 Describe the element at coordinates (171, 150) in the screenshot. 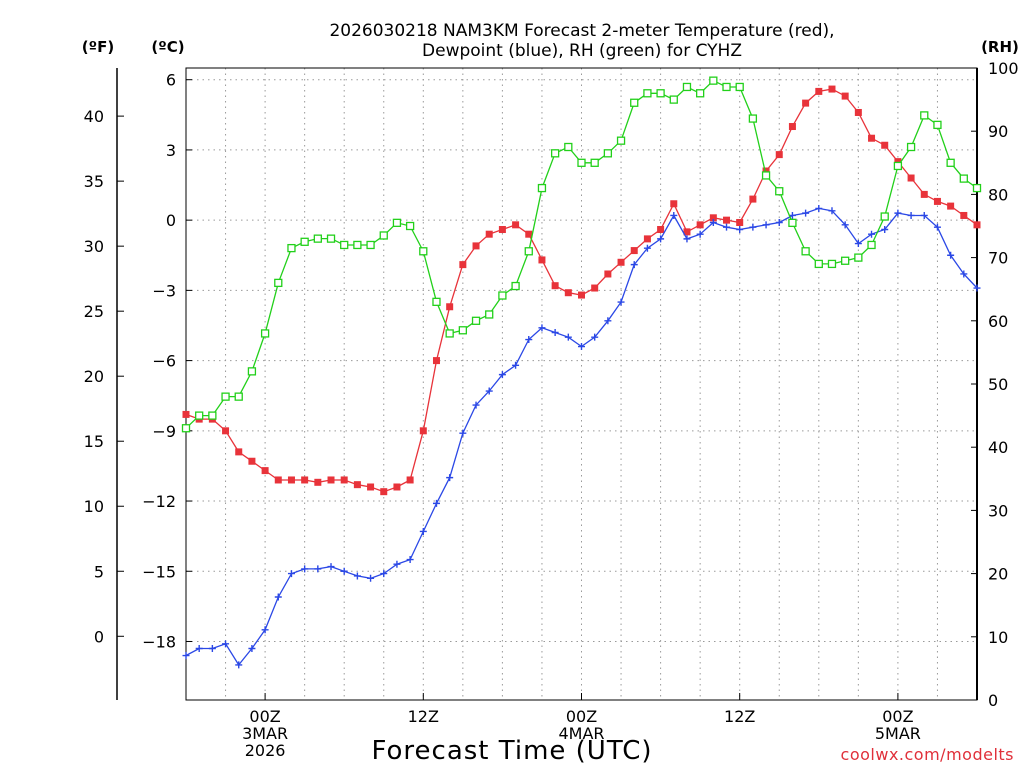

I see `c-tick-label: 3` at that location.